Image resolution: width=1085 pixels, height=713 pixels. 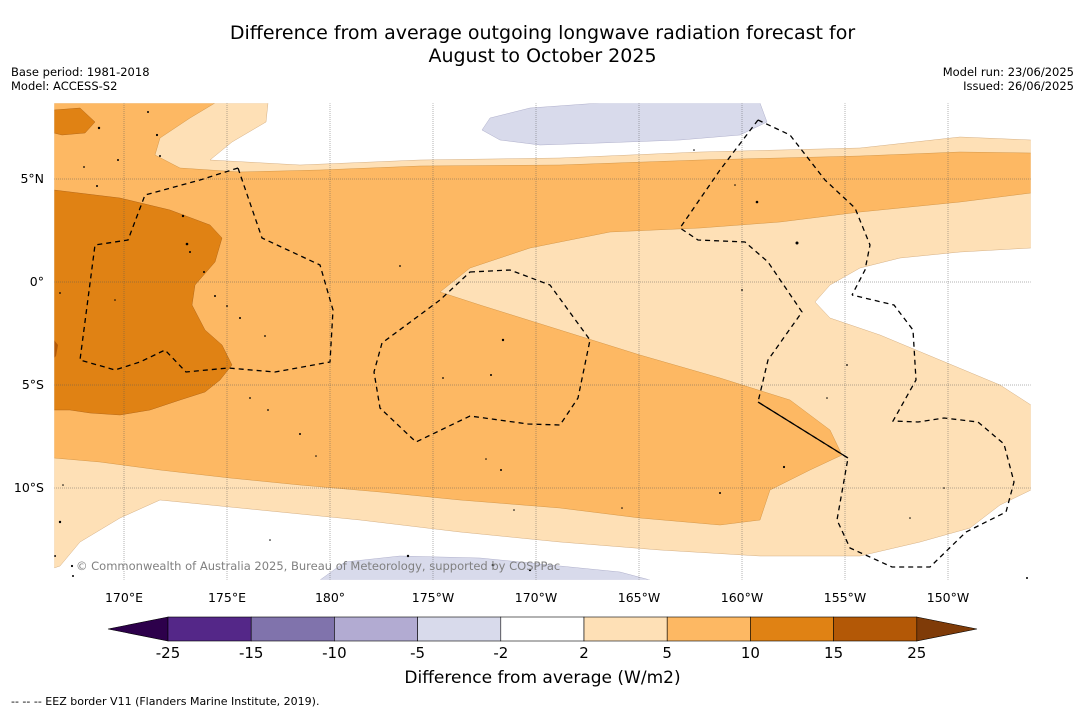 What do you see at coordinates (667, 653) in the screenshot?
I see `cb-tick-7: 5` at bounding box center [667, 653].